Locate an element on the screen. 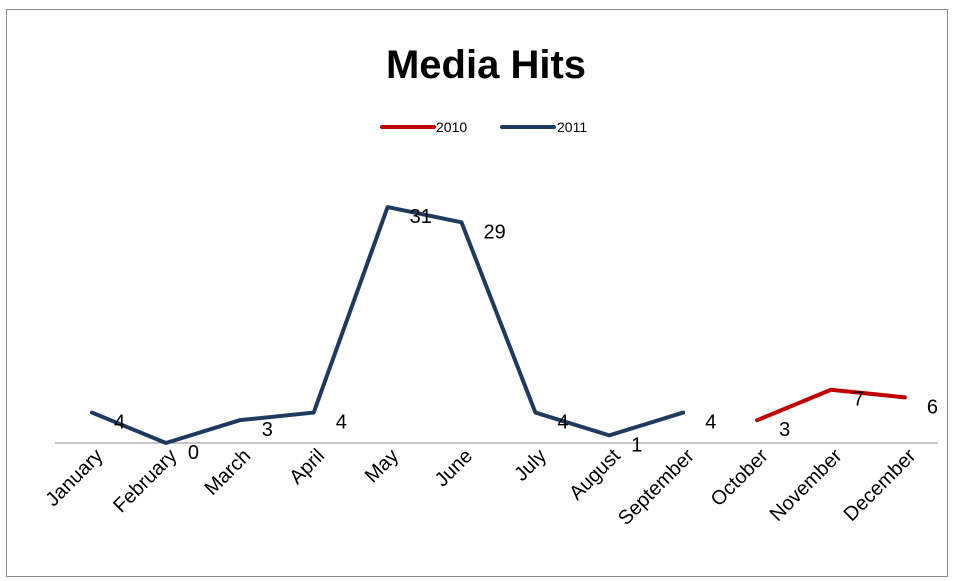  data-label-2011-january: 4 is located at coordinates (119, 423).